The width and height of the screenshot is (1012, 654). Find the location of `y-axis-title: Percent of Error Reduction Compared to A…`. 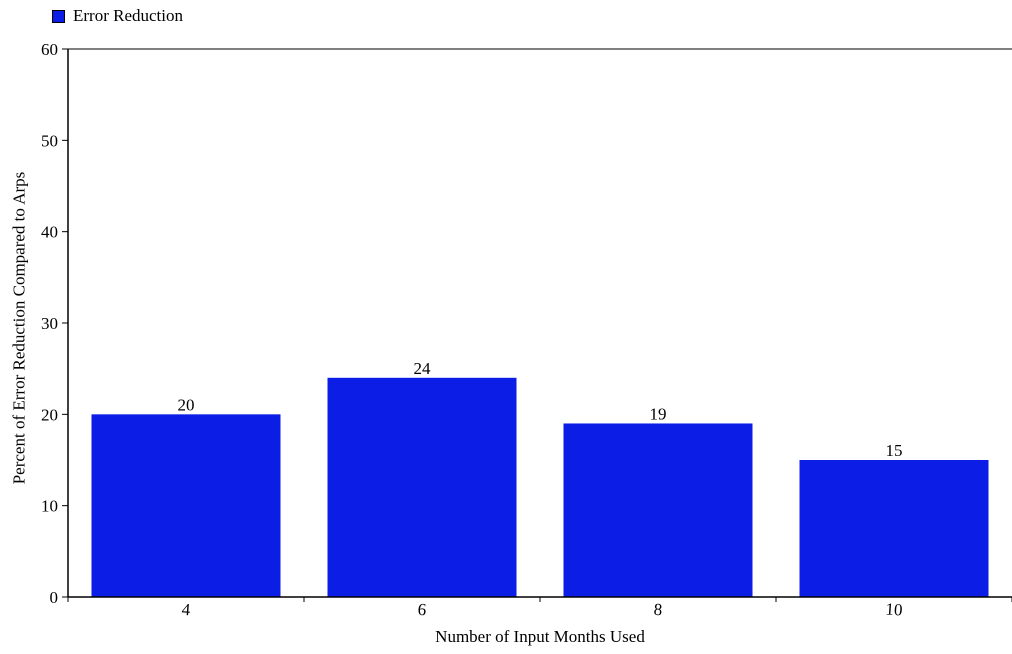

y-axis-title: Percent of Error Reduction Compared to A… is located at coordinates (19, 327).